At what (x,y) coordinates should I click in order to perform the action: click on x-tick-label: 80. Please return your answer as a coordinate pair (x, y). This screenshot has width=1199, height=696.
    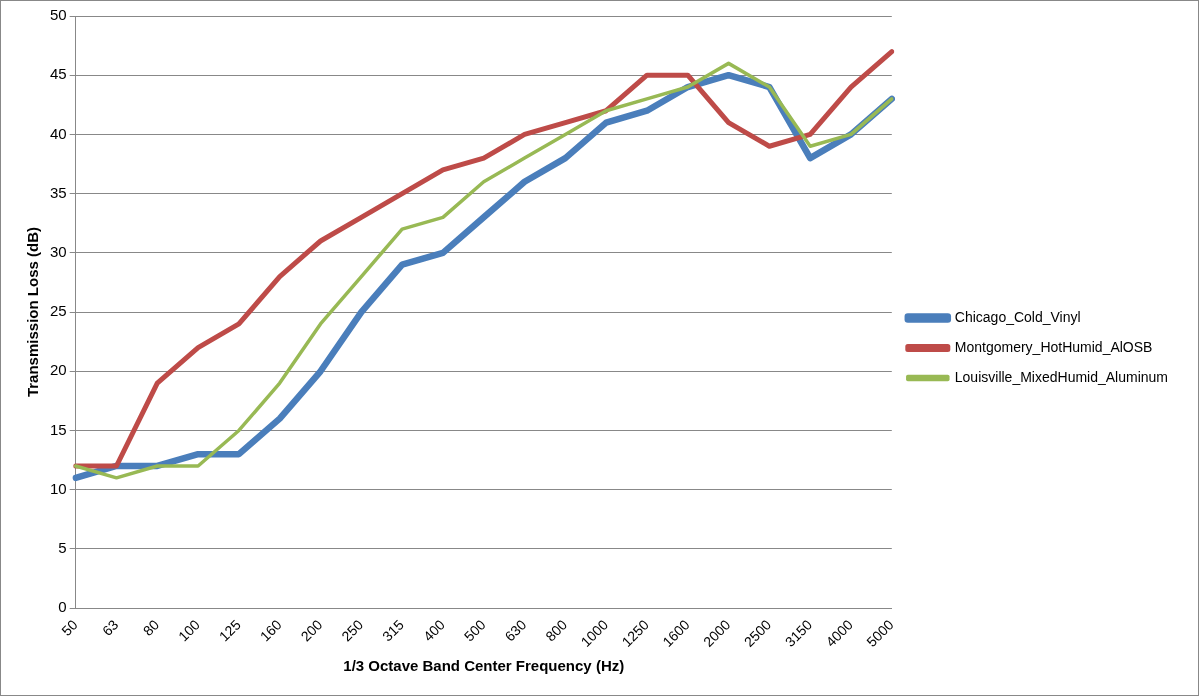
    Looking at the image, I should click on (151, 627).